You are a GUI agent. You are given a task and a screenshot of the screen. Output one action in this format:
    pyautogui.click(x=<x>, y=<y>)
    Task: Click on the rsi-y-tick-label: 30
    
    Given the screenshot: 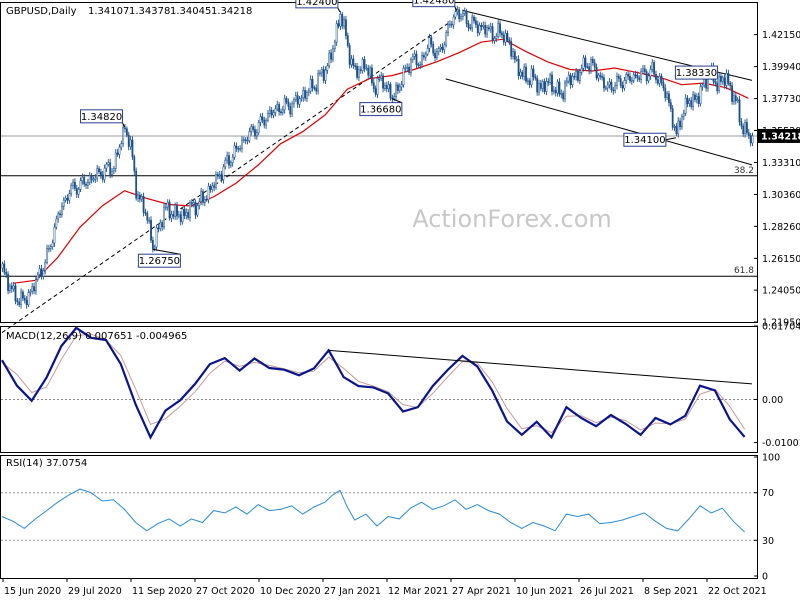 What is the action you would take?
    pyautogui.click(x=768, y=541)
    